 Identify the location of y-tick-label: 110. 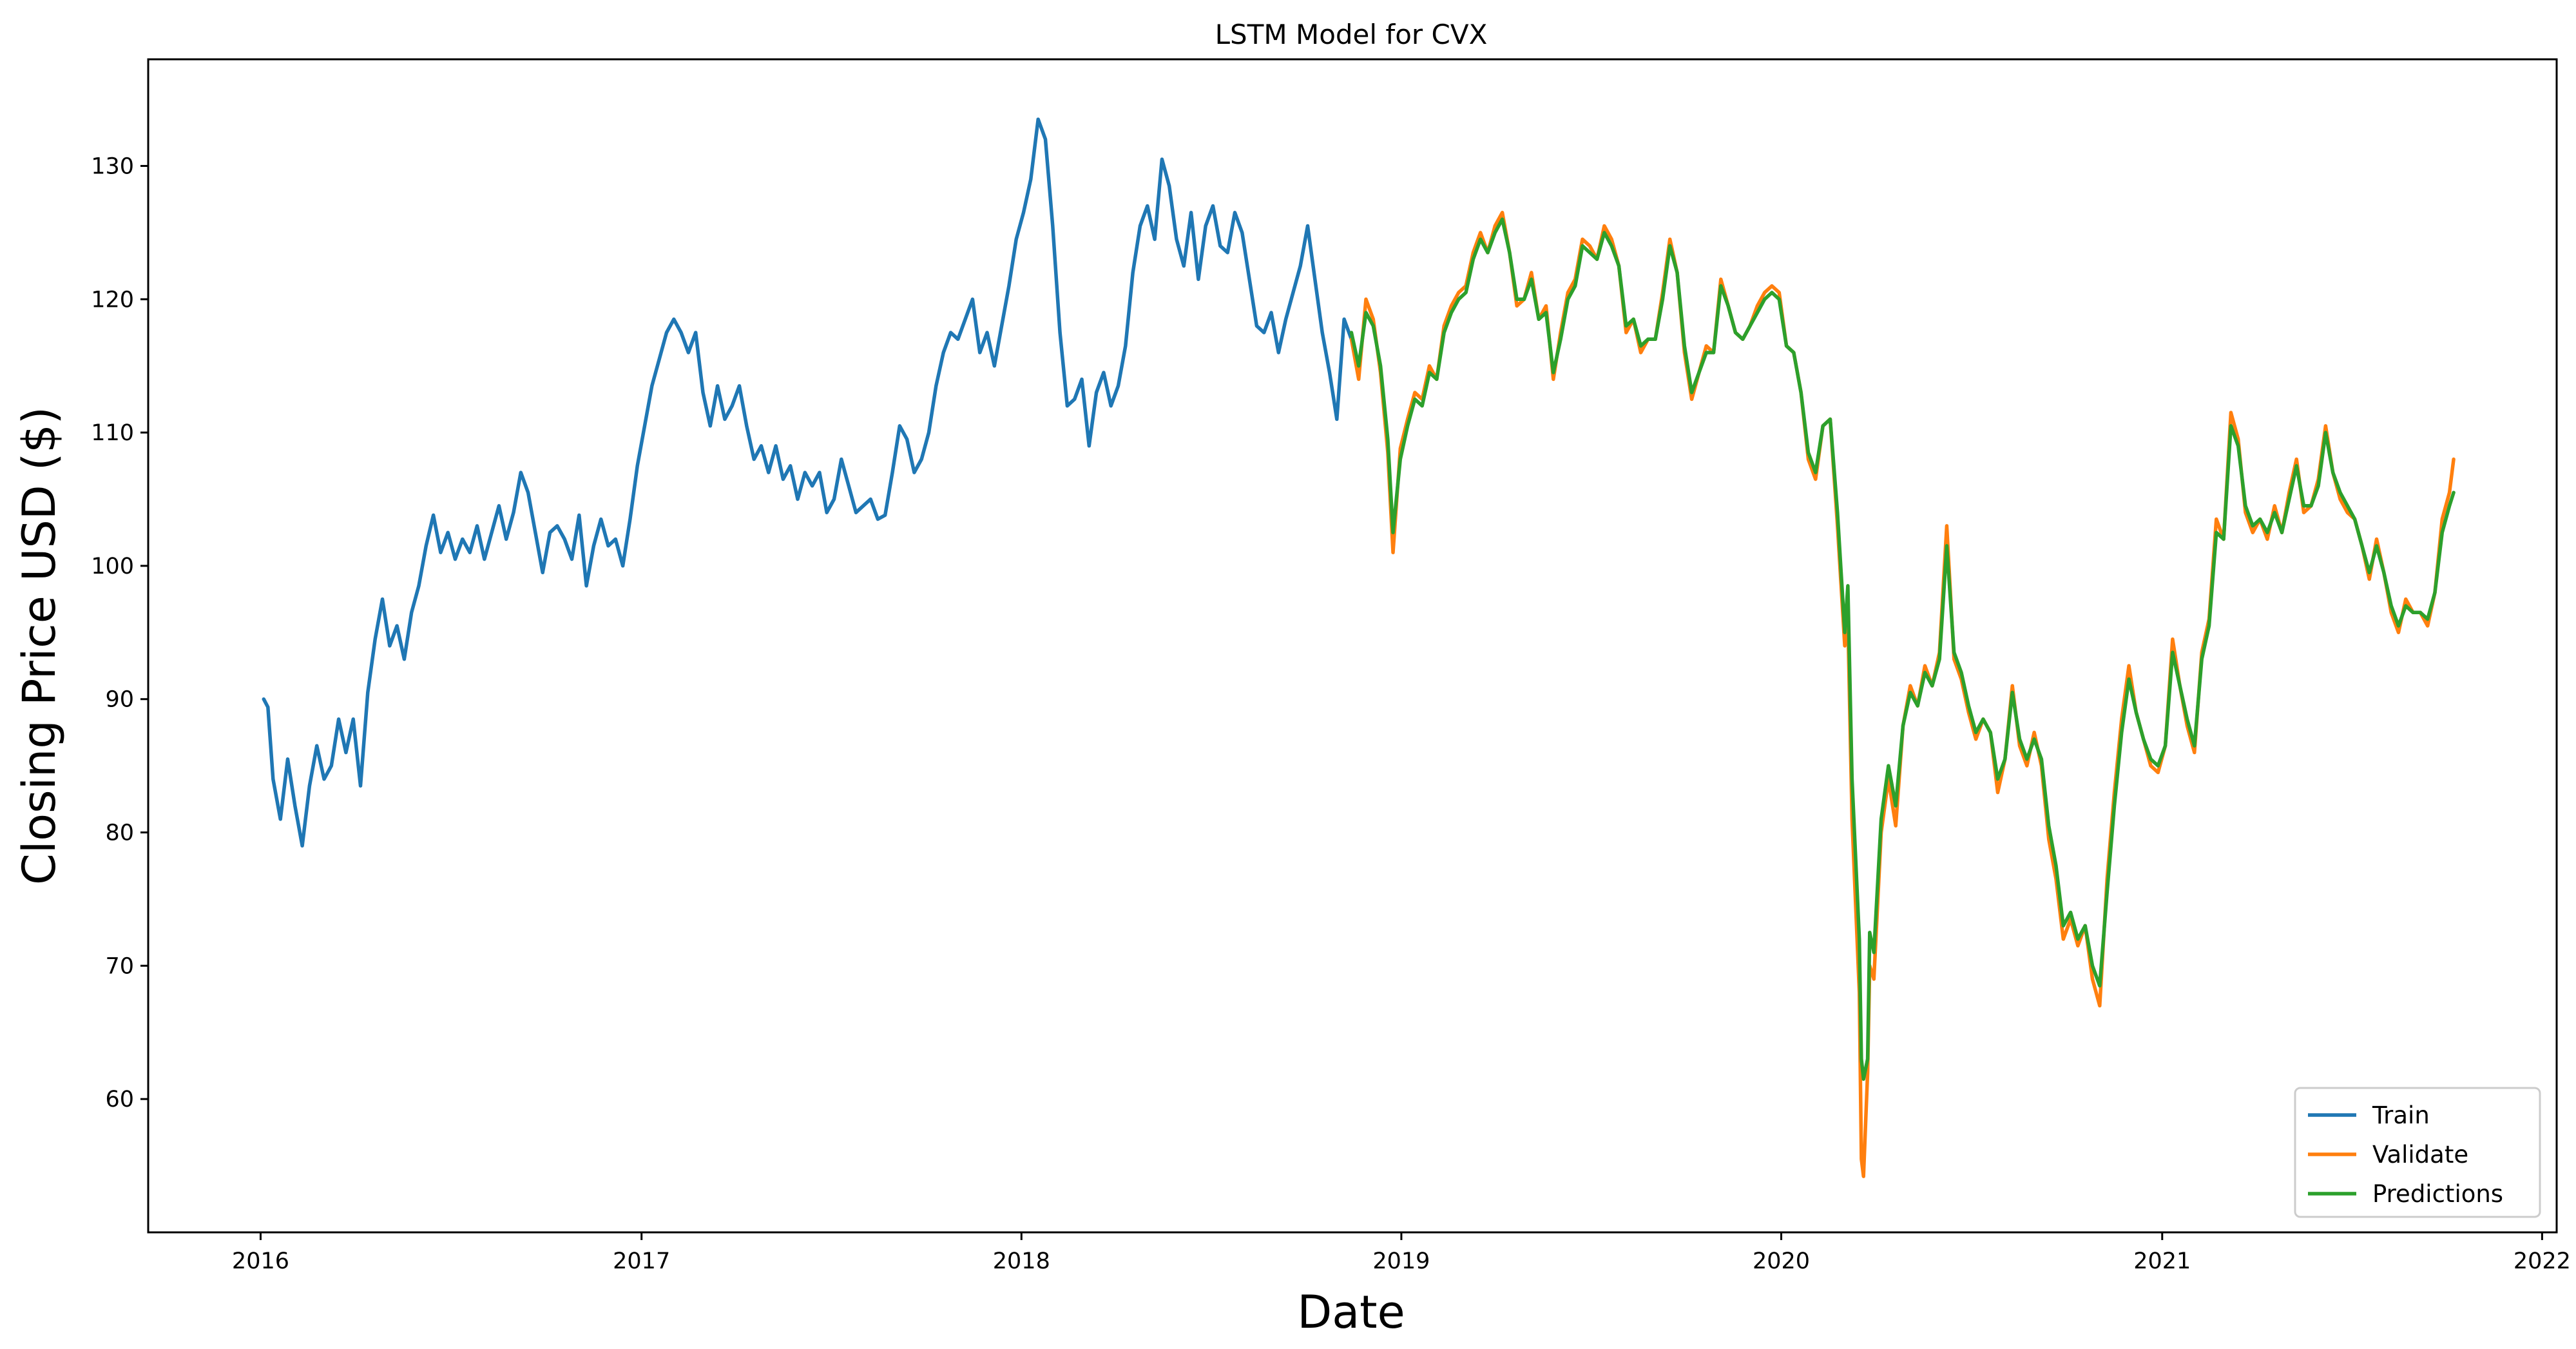
(112, 433).